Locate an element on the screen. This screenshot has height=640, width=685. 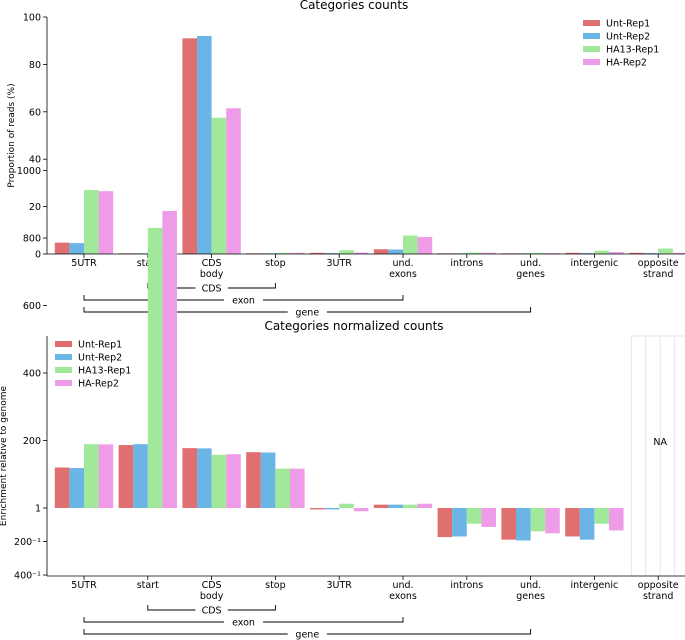
legend-label: HA-Rep2 is located at coordinates (626, 63).